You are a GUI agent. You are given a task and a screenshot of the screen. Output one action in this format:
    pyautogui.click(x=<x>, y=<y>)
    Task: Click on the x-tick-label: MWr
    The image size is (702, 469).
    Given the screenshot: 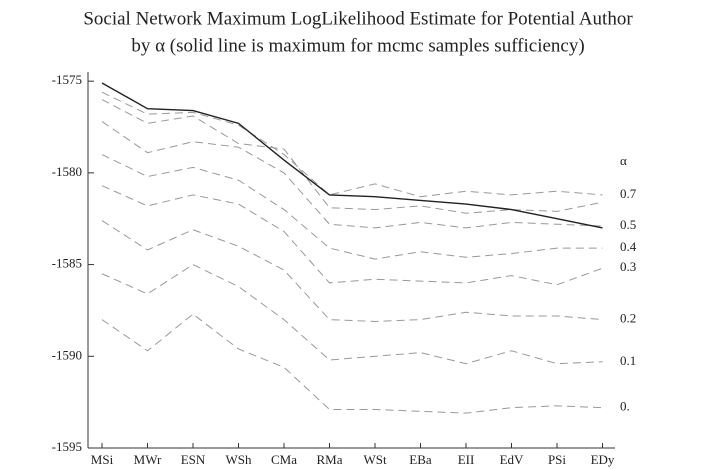 What is the action you would take?
    pyautogui.click(x=148, y=459)
    